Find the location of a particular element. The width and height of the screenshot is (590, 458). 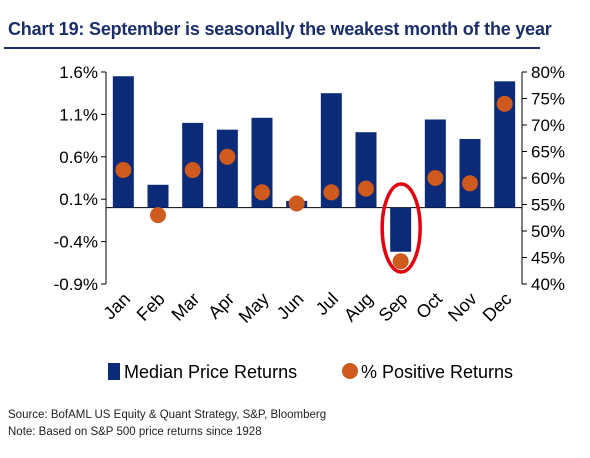

dot-jul is located at coordinates (331, 192).